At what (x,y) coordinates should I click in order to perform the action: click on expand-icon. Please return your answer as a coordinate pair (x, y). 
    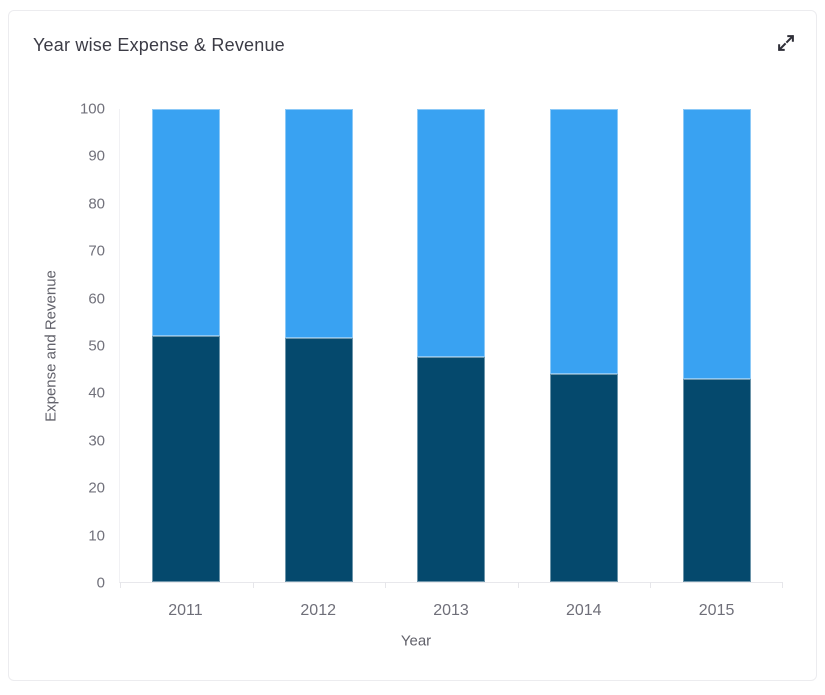
    Looking at the image, I should click on (786, 43).